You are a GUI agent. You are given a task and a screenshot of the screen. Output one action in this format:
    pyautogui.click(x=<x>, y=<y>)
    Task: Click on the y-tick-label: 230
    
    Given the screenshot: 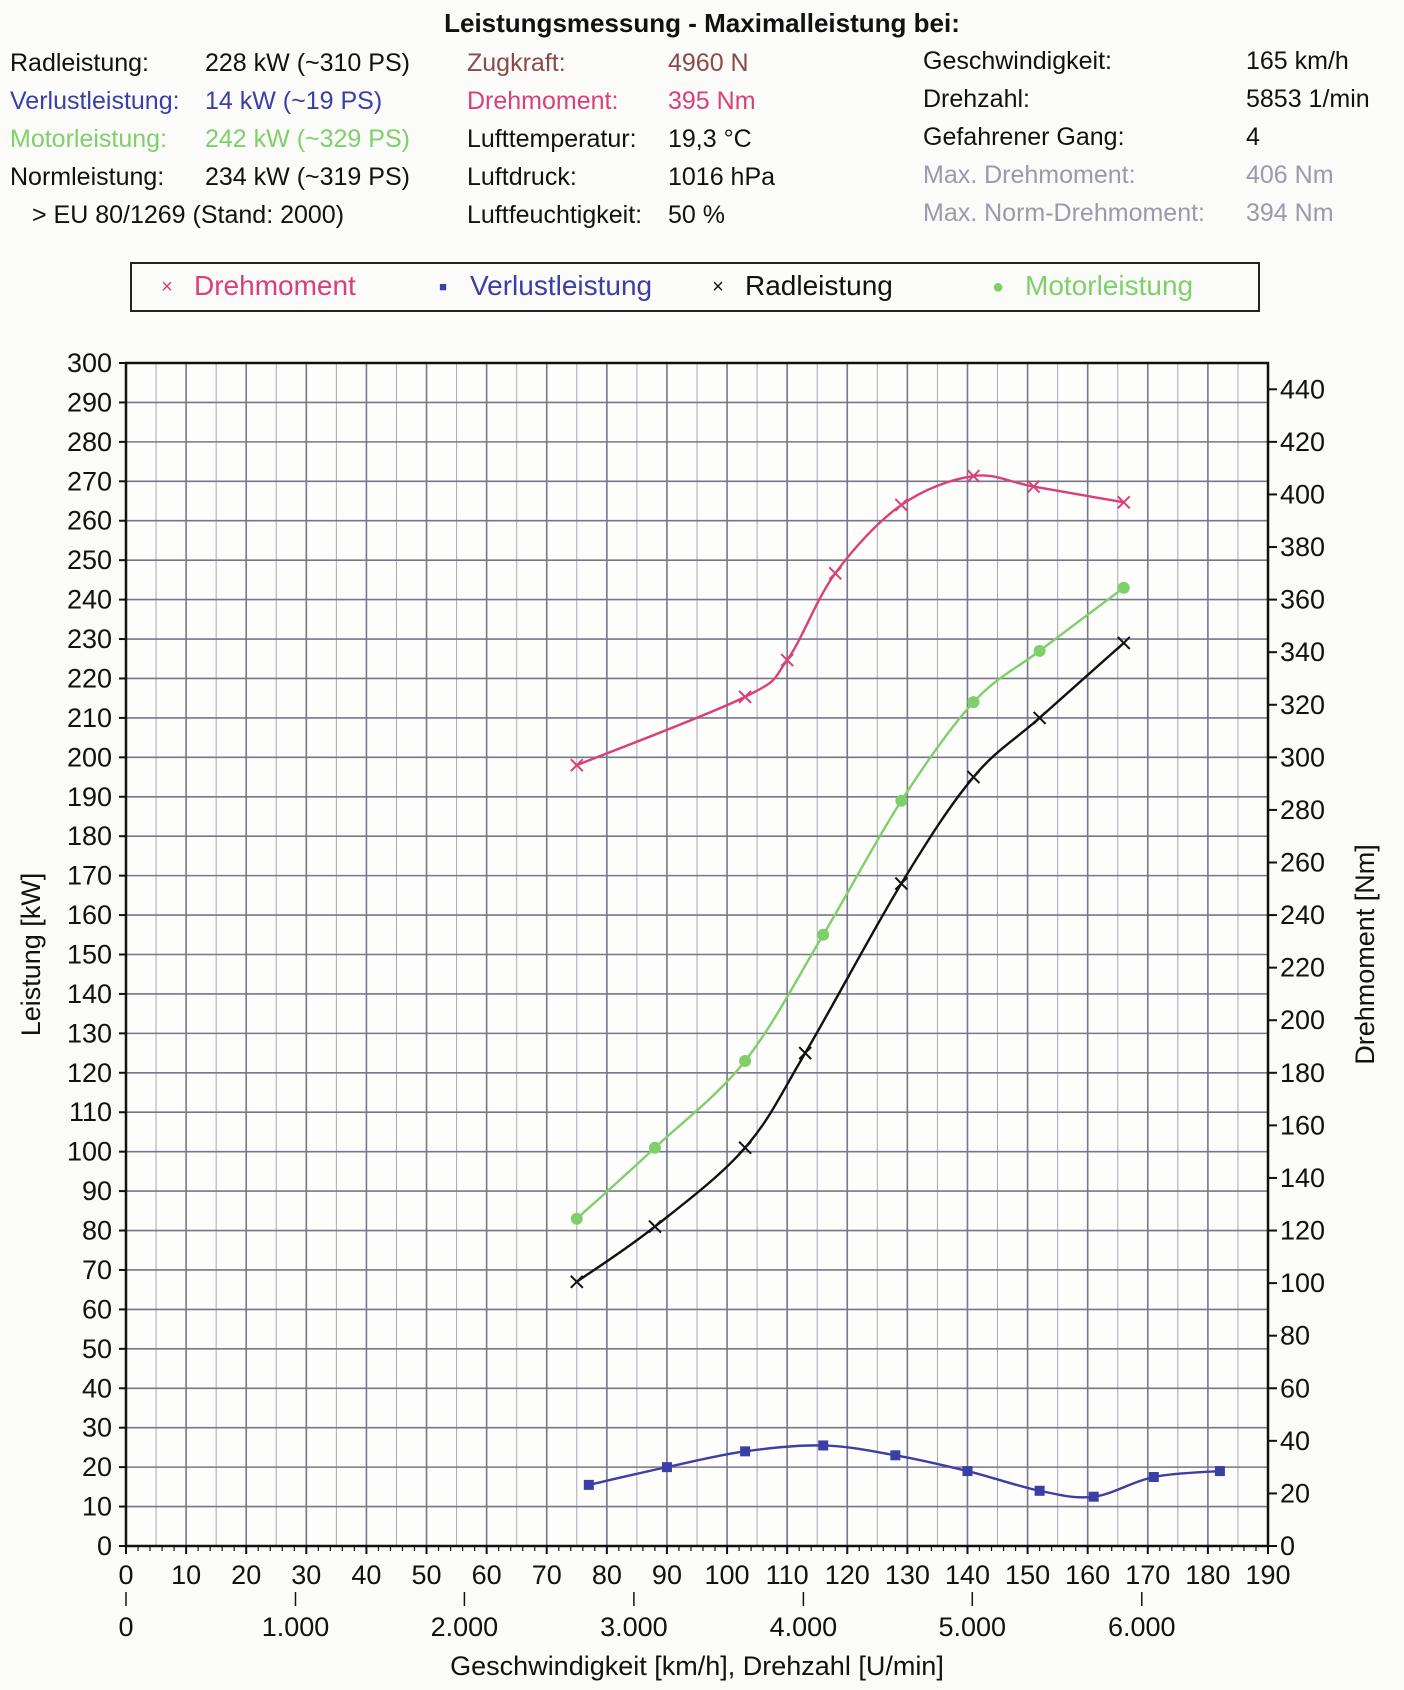 What is the action you would take?
    pyautogui.click(x=89, y=639)
    